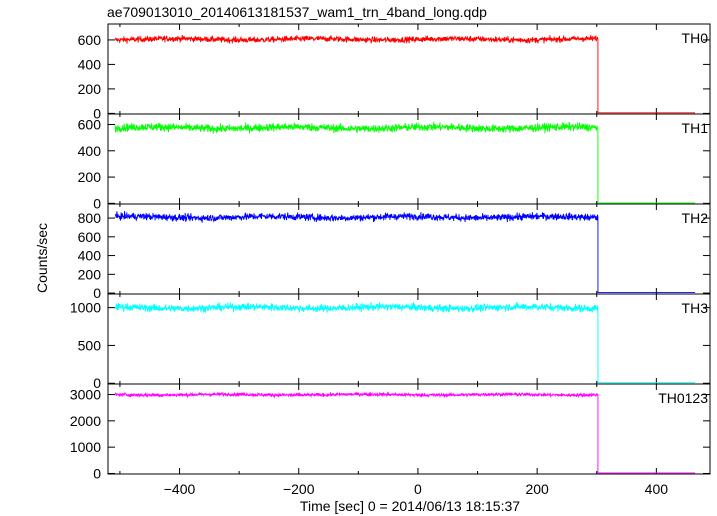 The width and height of the screenshot is (717, 516). Describe the element at coordinates (657, 489) in the screenshot. I see `x-tick-label: 400` at that location.